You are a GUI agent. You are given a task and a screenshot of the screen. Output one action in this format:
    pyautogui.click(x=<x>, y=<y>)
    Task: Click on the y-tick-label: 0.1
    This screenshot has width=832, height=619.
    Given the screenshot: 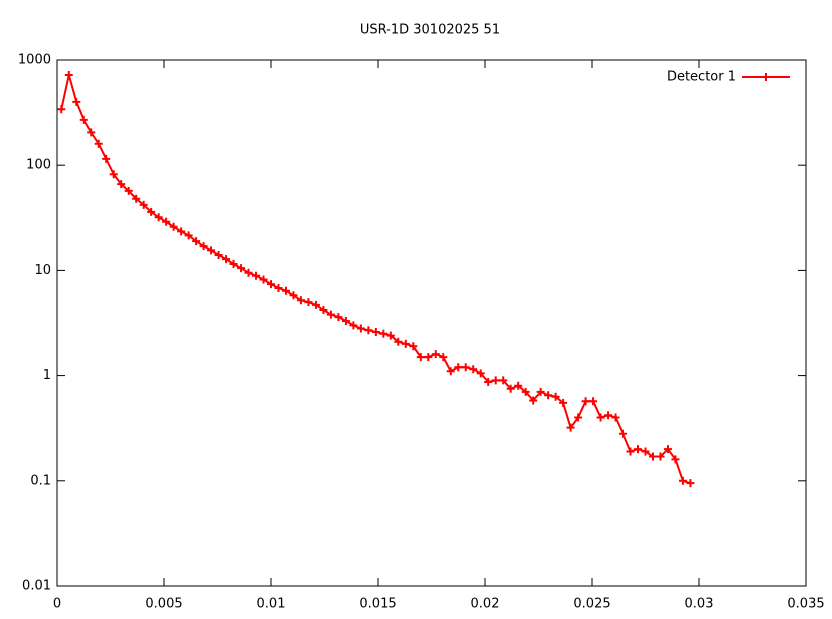 What is the action you would take?
    pyautogui.click(x=40, y=480)
    